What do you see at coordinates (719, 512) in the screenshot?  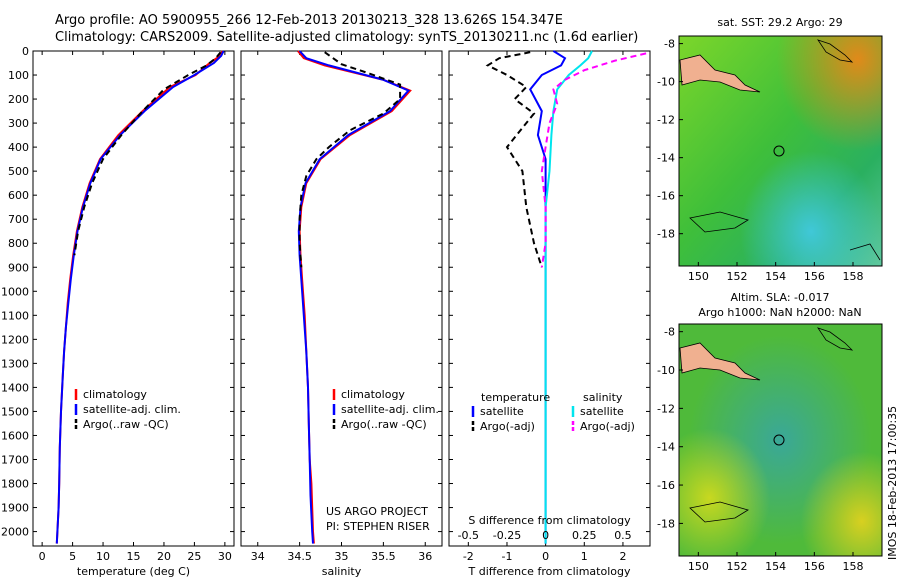 I see `sla-reef-outline` at bounding box center [719, 512].